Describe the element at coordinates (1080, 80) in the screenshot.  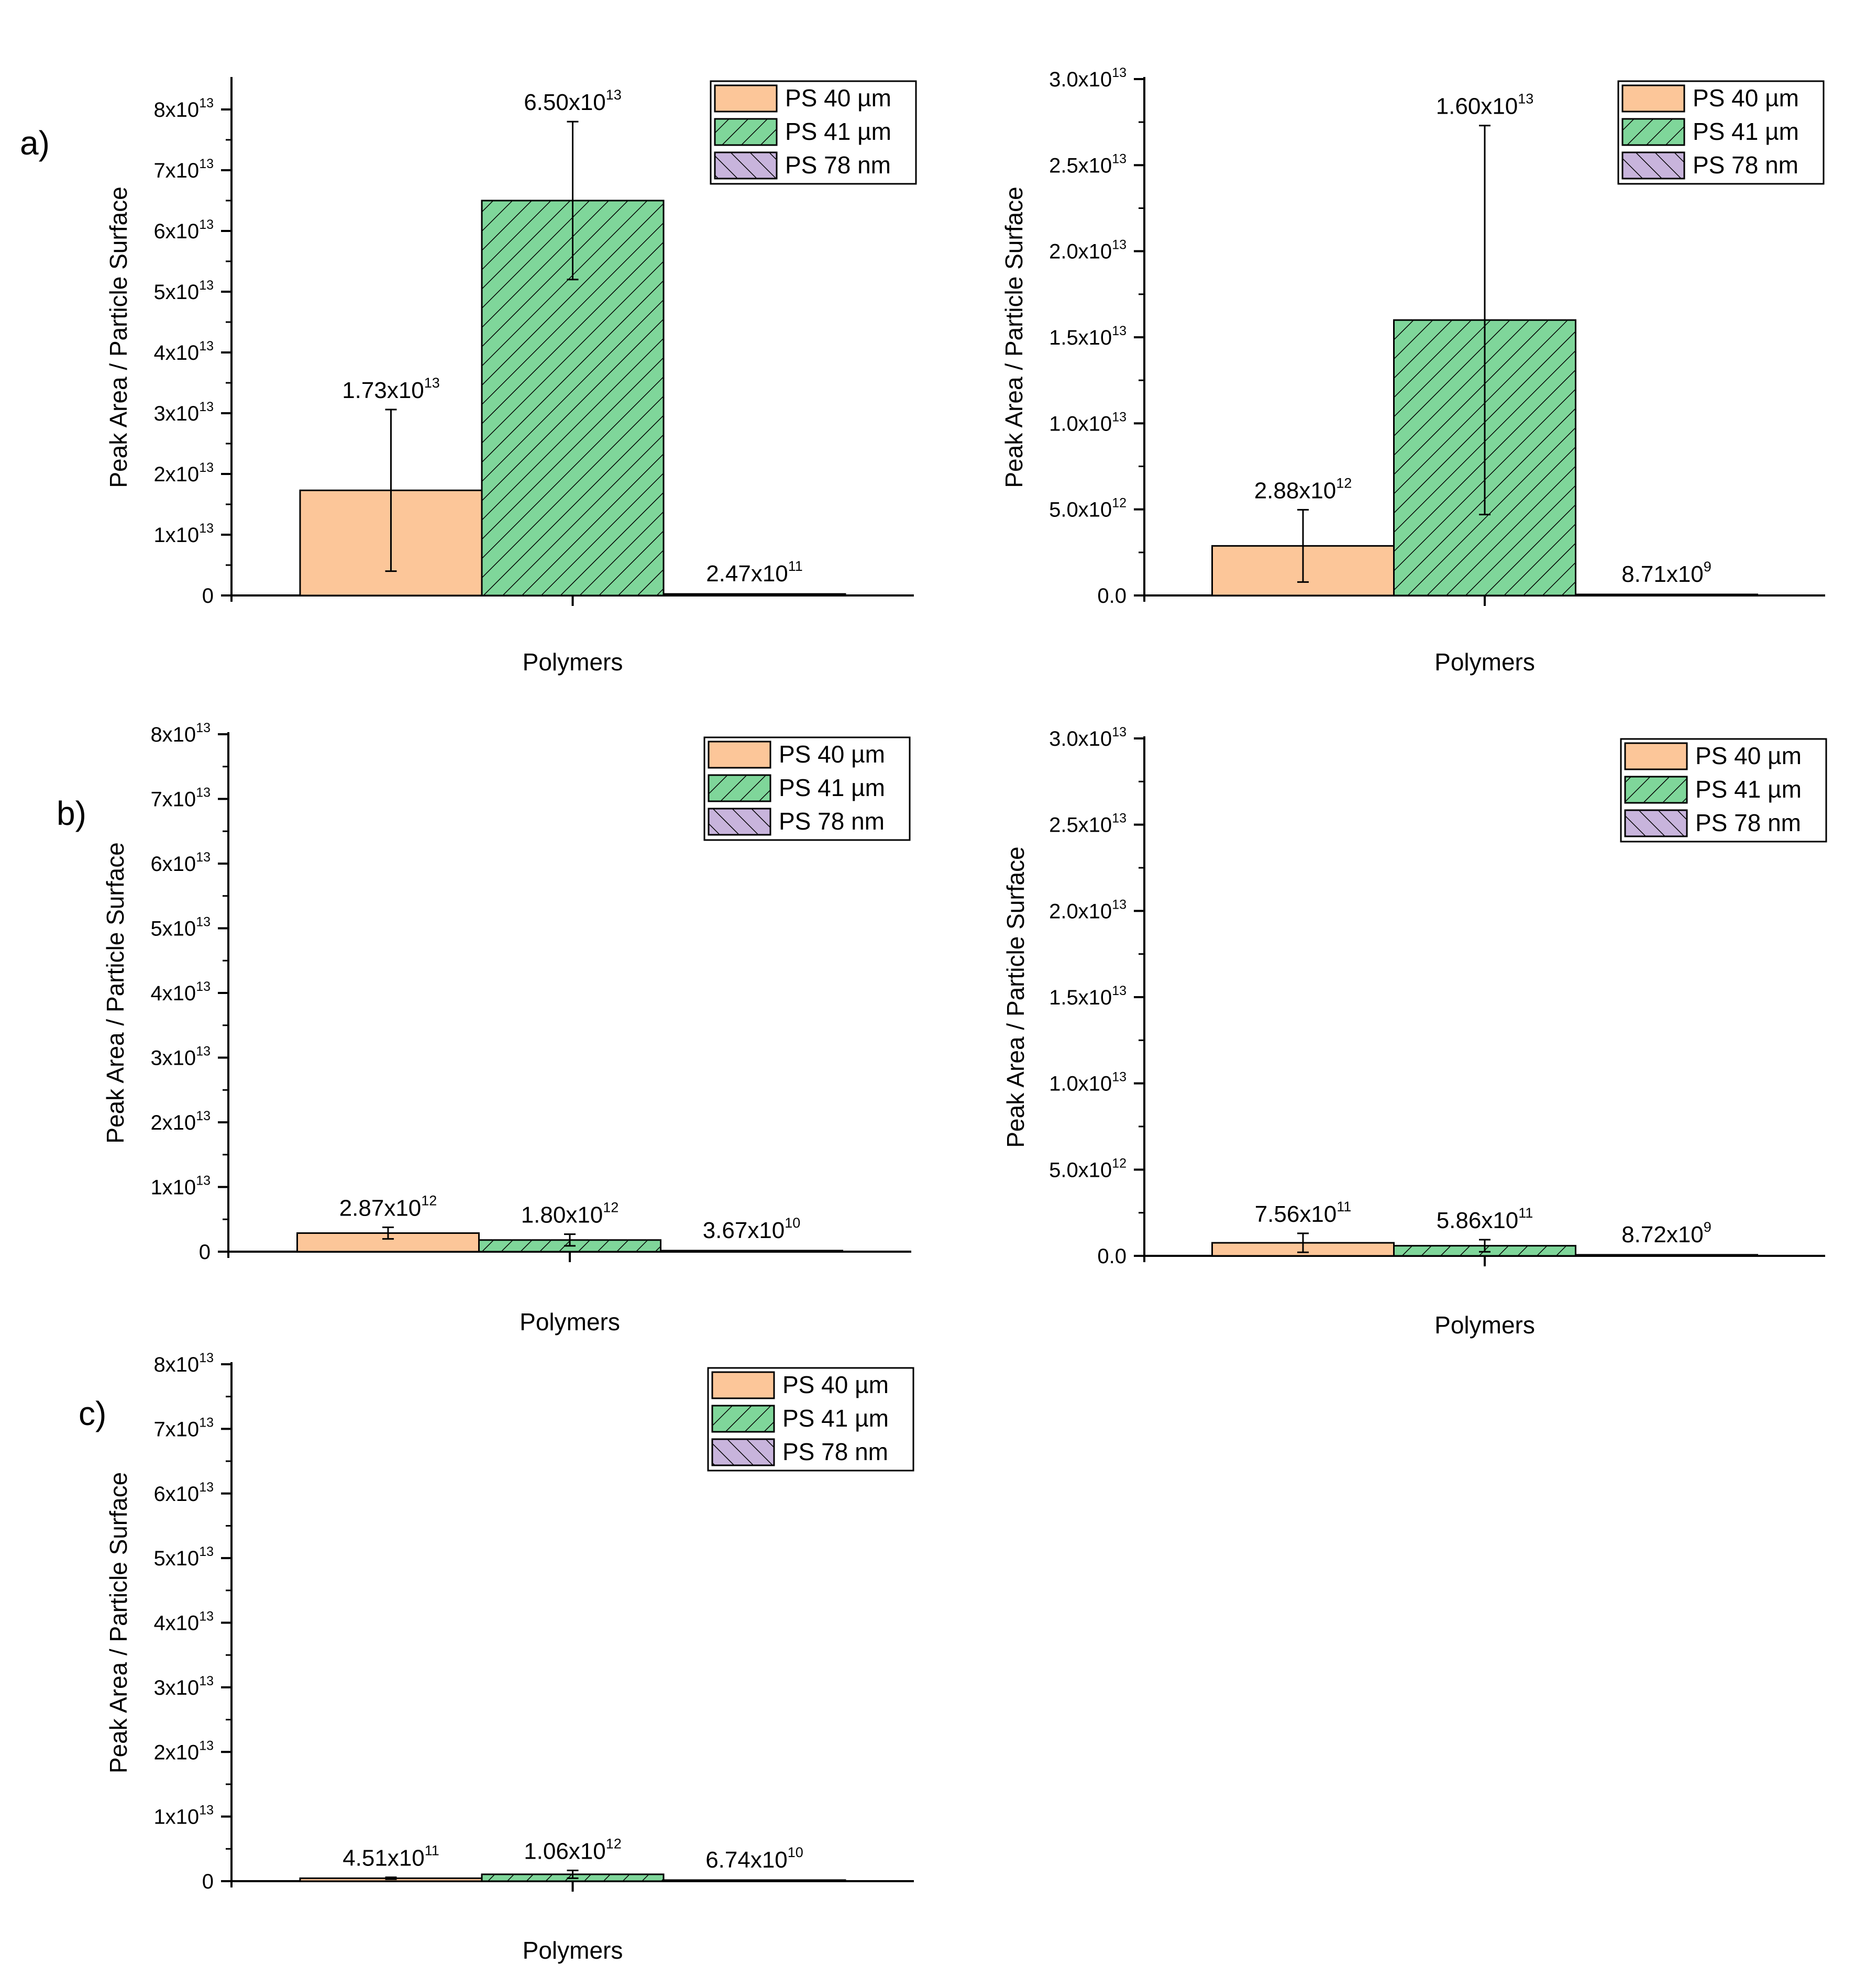
I see `y-tick-label-mantissa: 3.0x10` at that location.